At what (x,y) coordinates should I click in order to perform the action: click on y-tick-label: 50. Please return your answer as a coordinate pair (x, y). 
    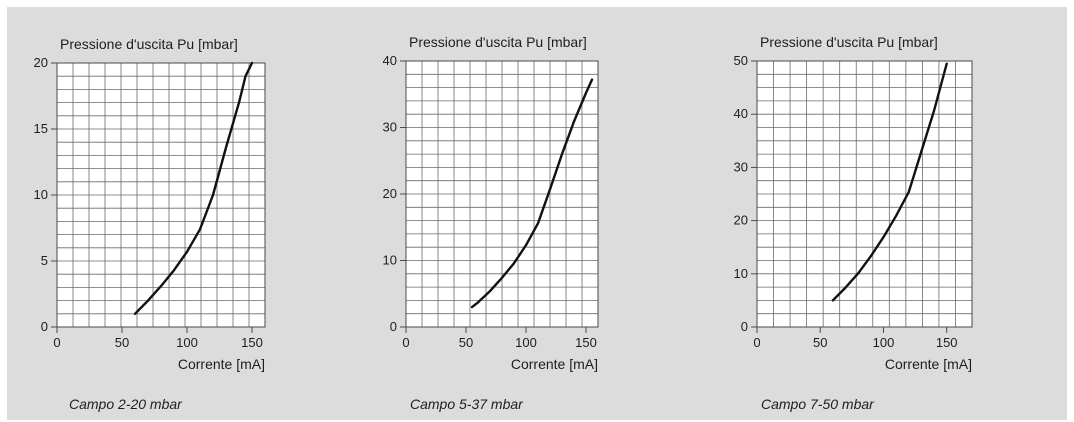
    Looking at the image, I should click on (741, 60).